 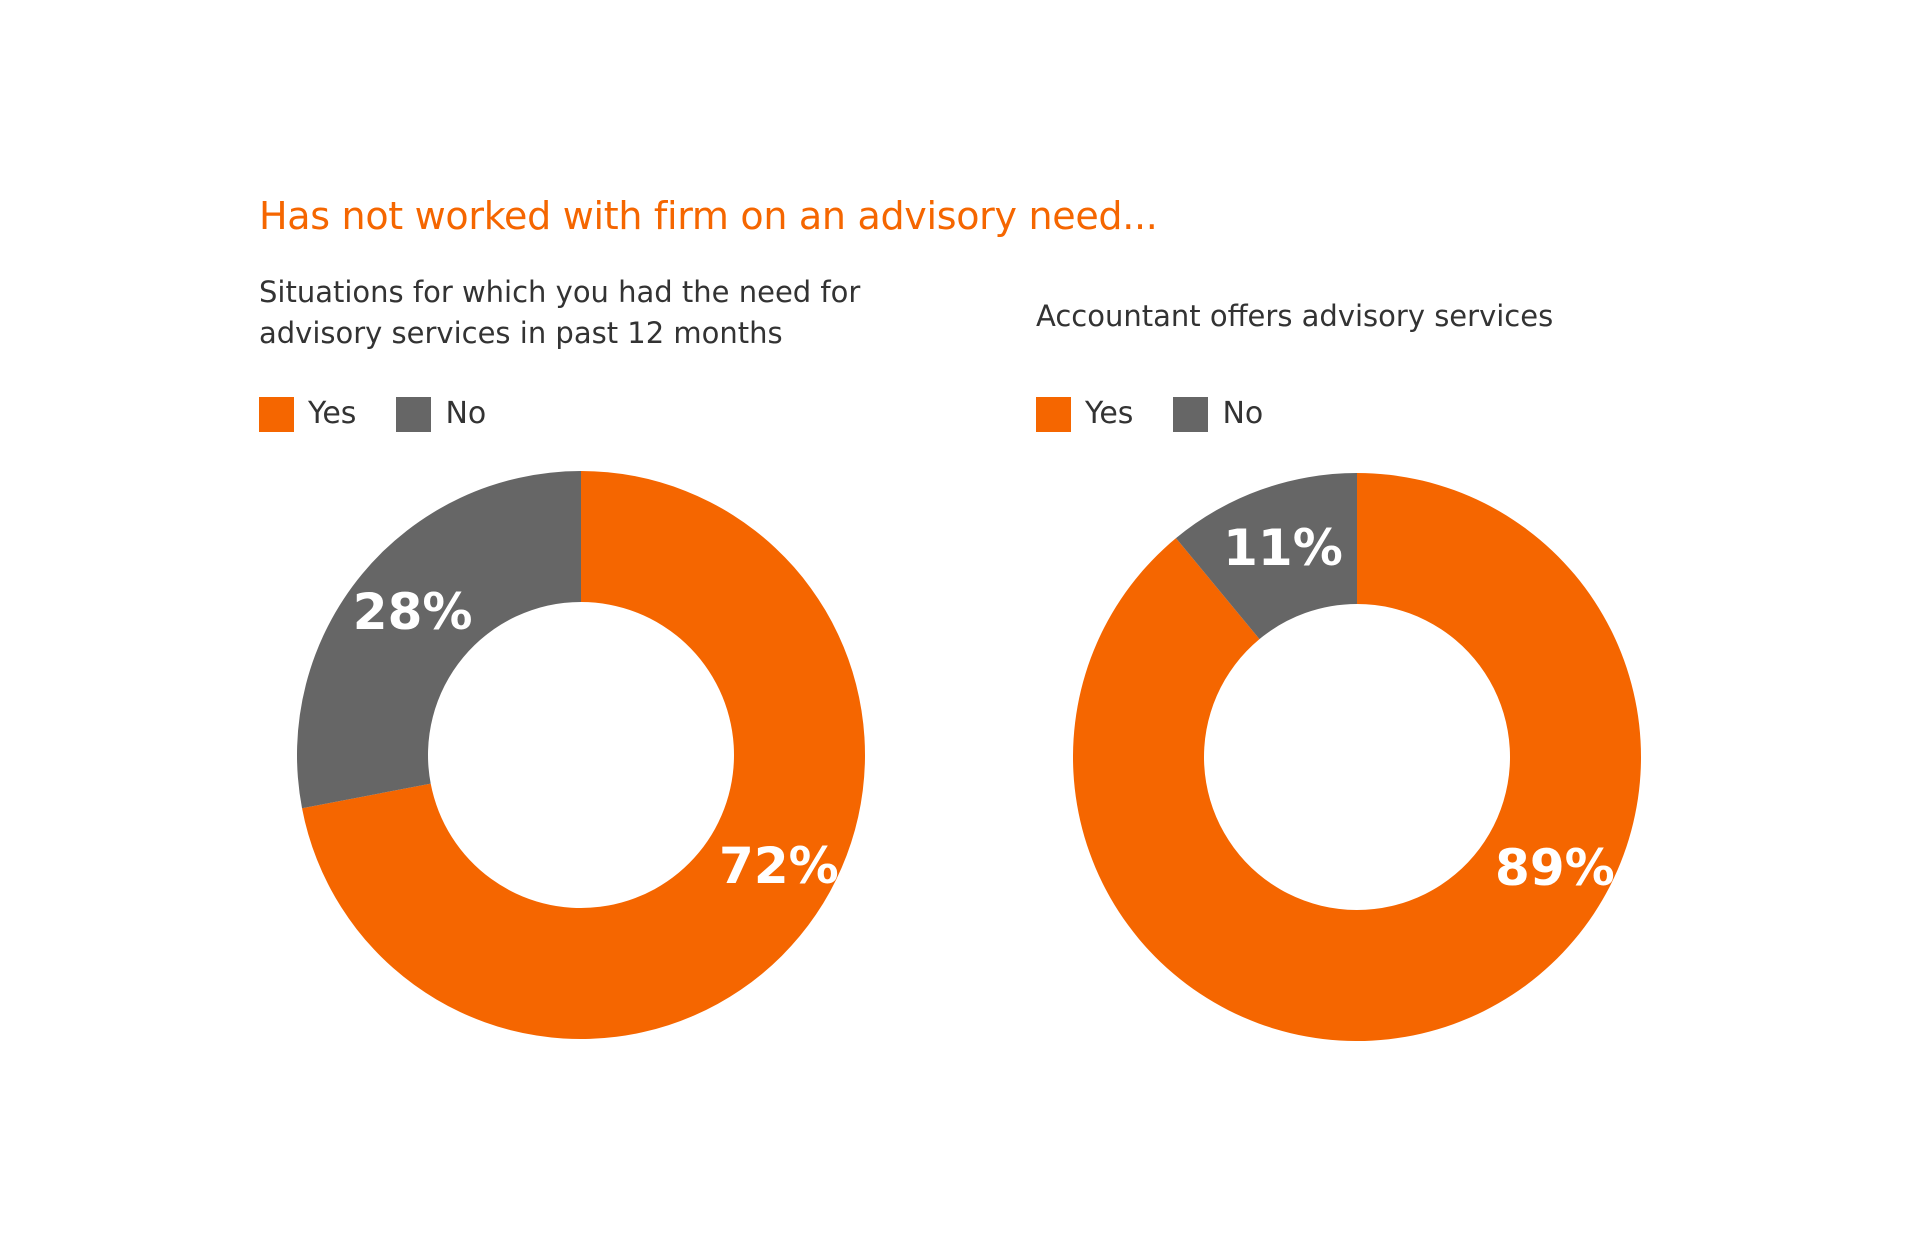 What do you see at coordinates (392, 414) in the screenshot?
I see `chart-left-legend: Yes No` at bounding box center [392, 414].